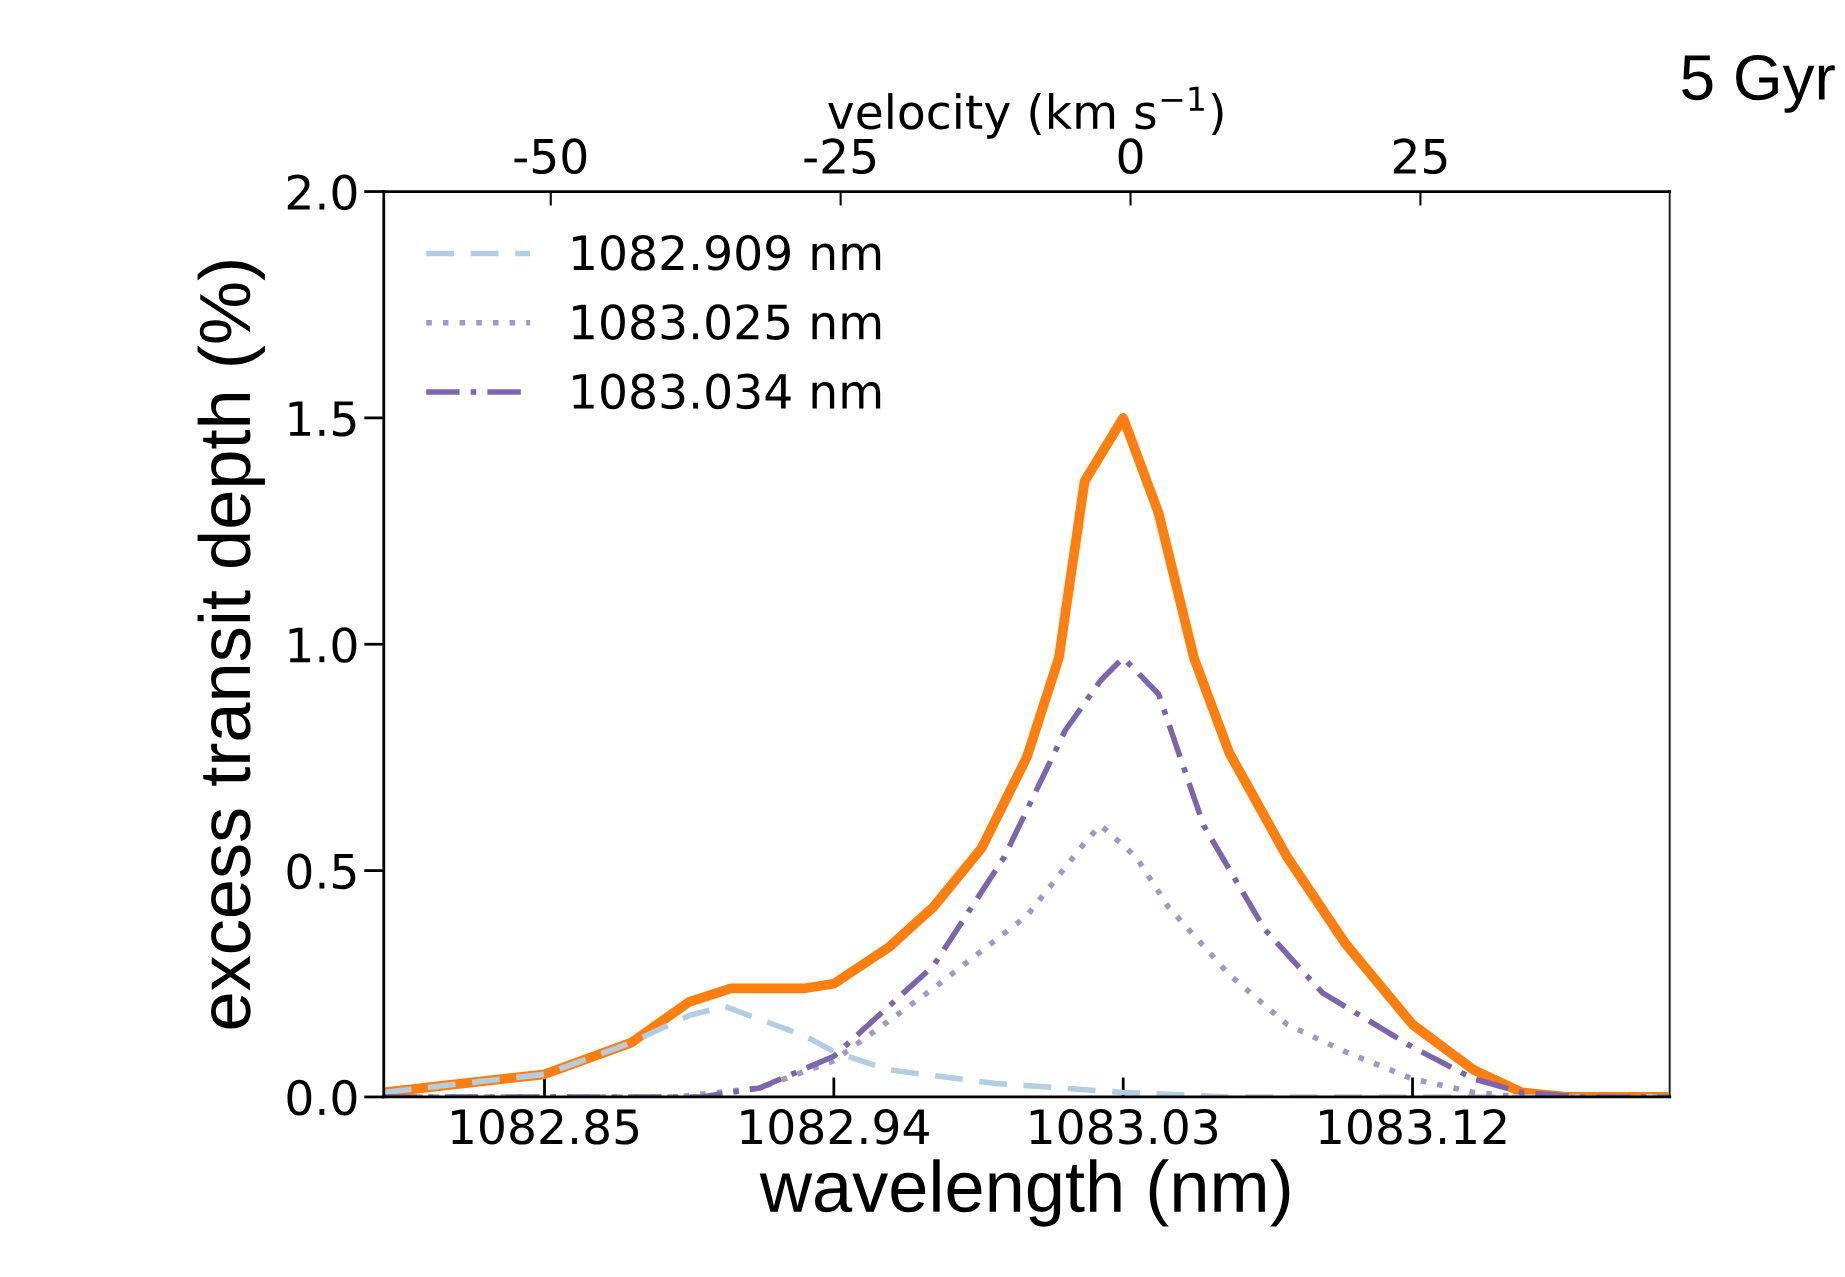 This screenshot has height=1277, width=1845. Describe the element at coordinates (545, 1126) in the screenshot. I see `x-tick-label: 1082.85` at that location.